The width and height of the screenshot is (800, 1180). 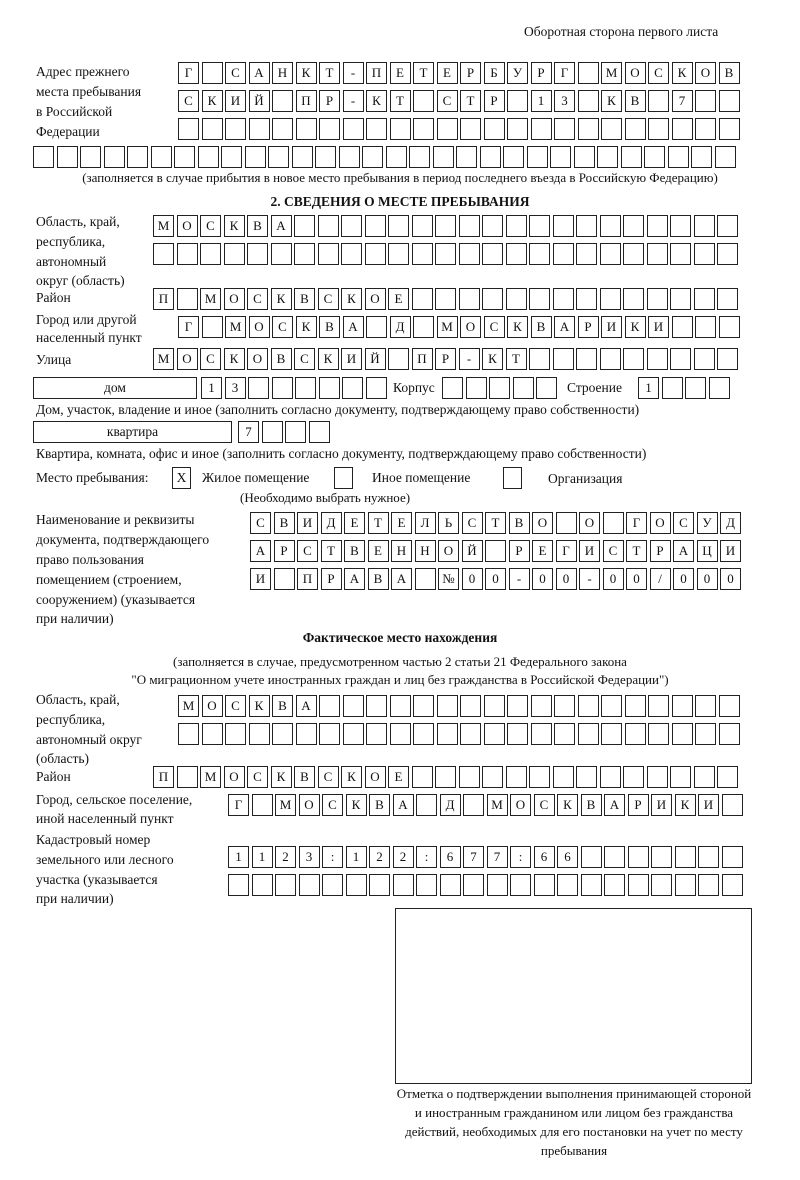 I want to click on char-cell: Д, so click(x=400, y=327).